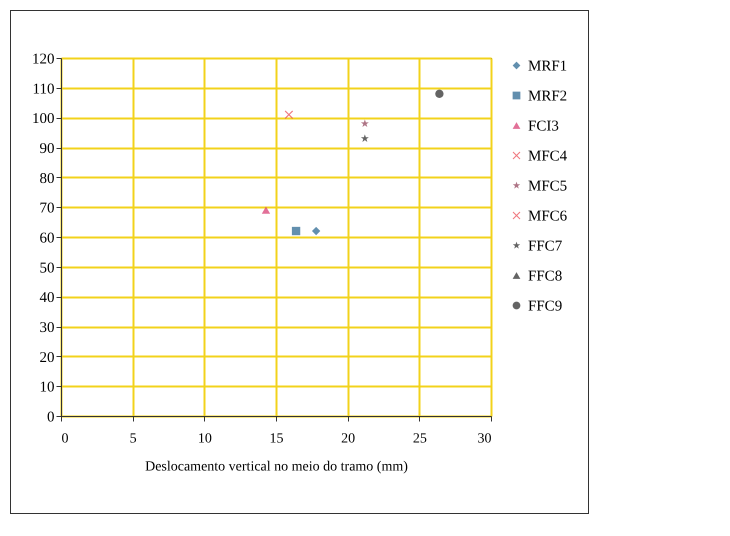 The width and height of the screenshot is (730, 536). Describe the element at coordinates (277, 439) in the screenshot. I see `x-tick-label: 15` at that location.